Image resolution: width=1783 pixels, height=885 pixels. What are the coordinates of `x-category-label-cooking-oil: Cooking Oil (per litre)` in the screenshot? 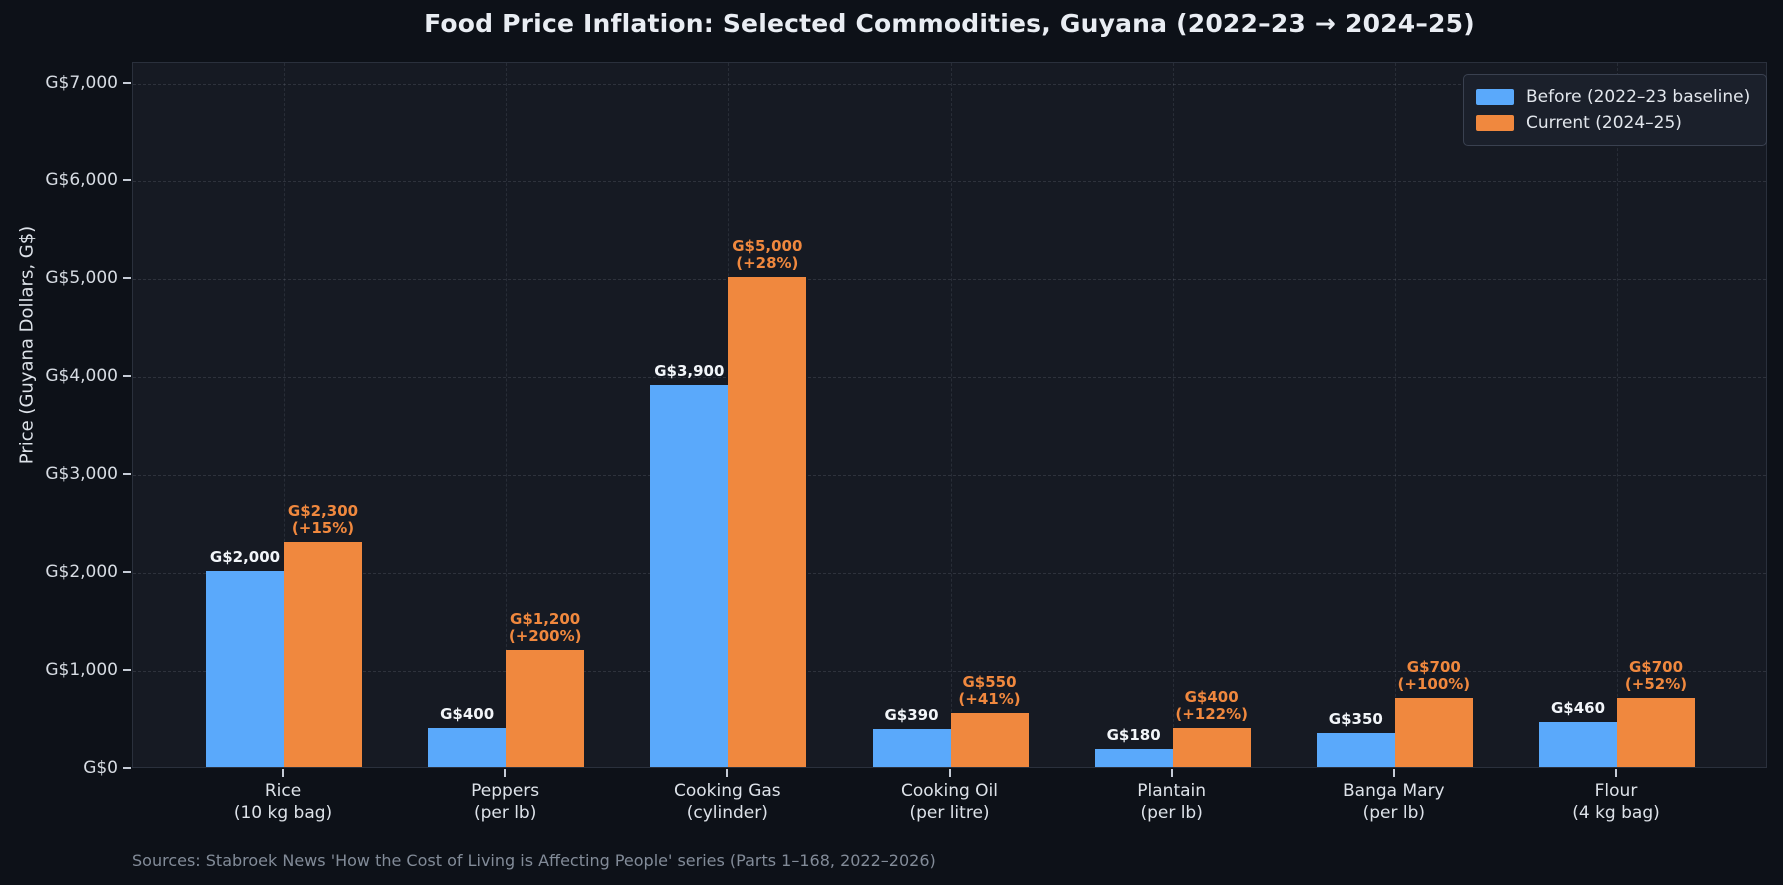 It's located at (949, 802).